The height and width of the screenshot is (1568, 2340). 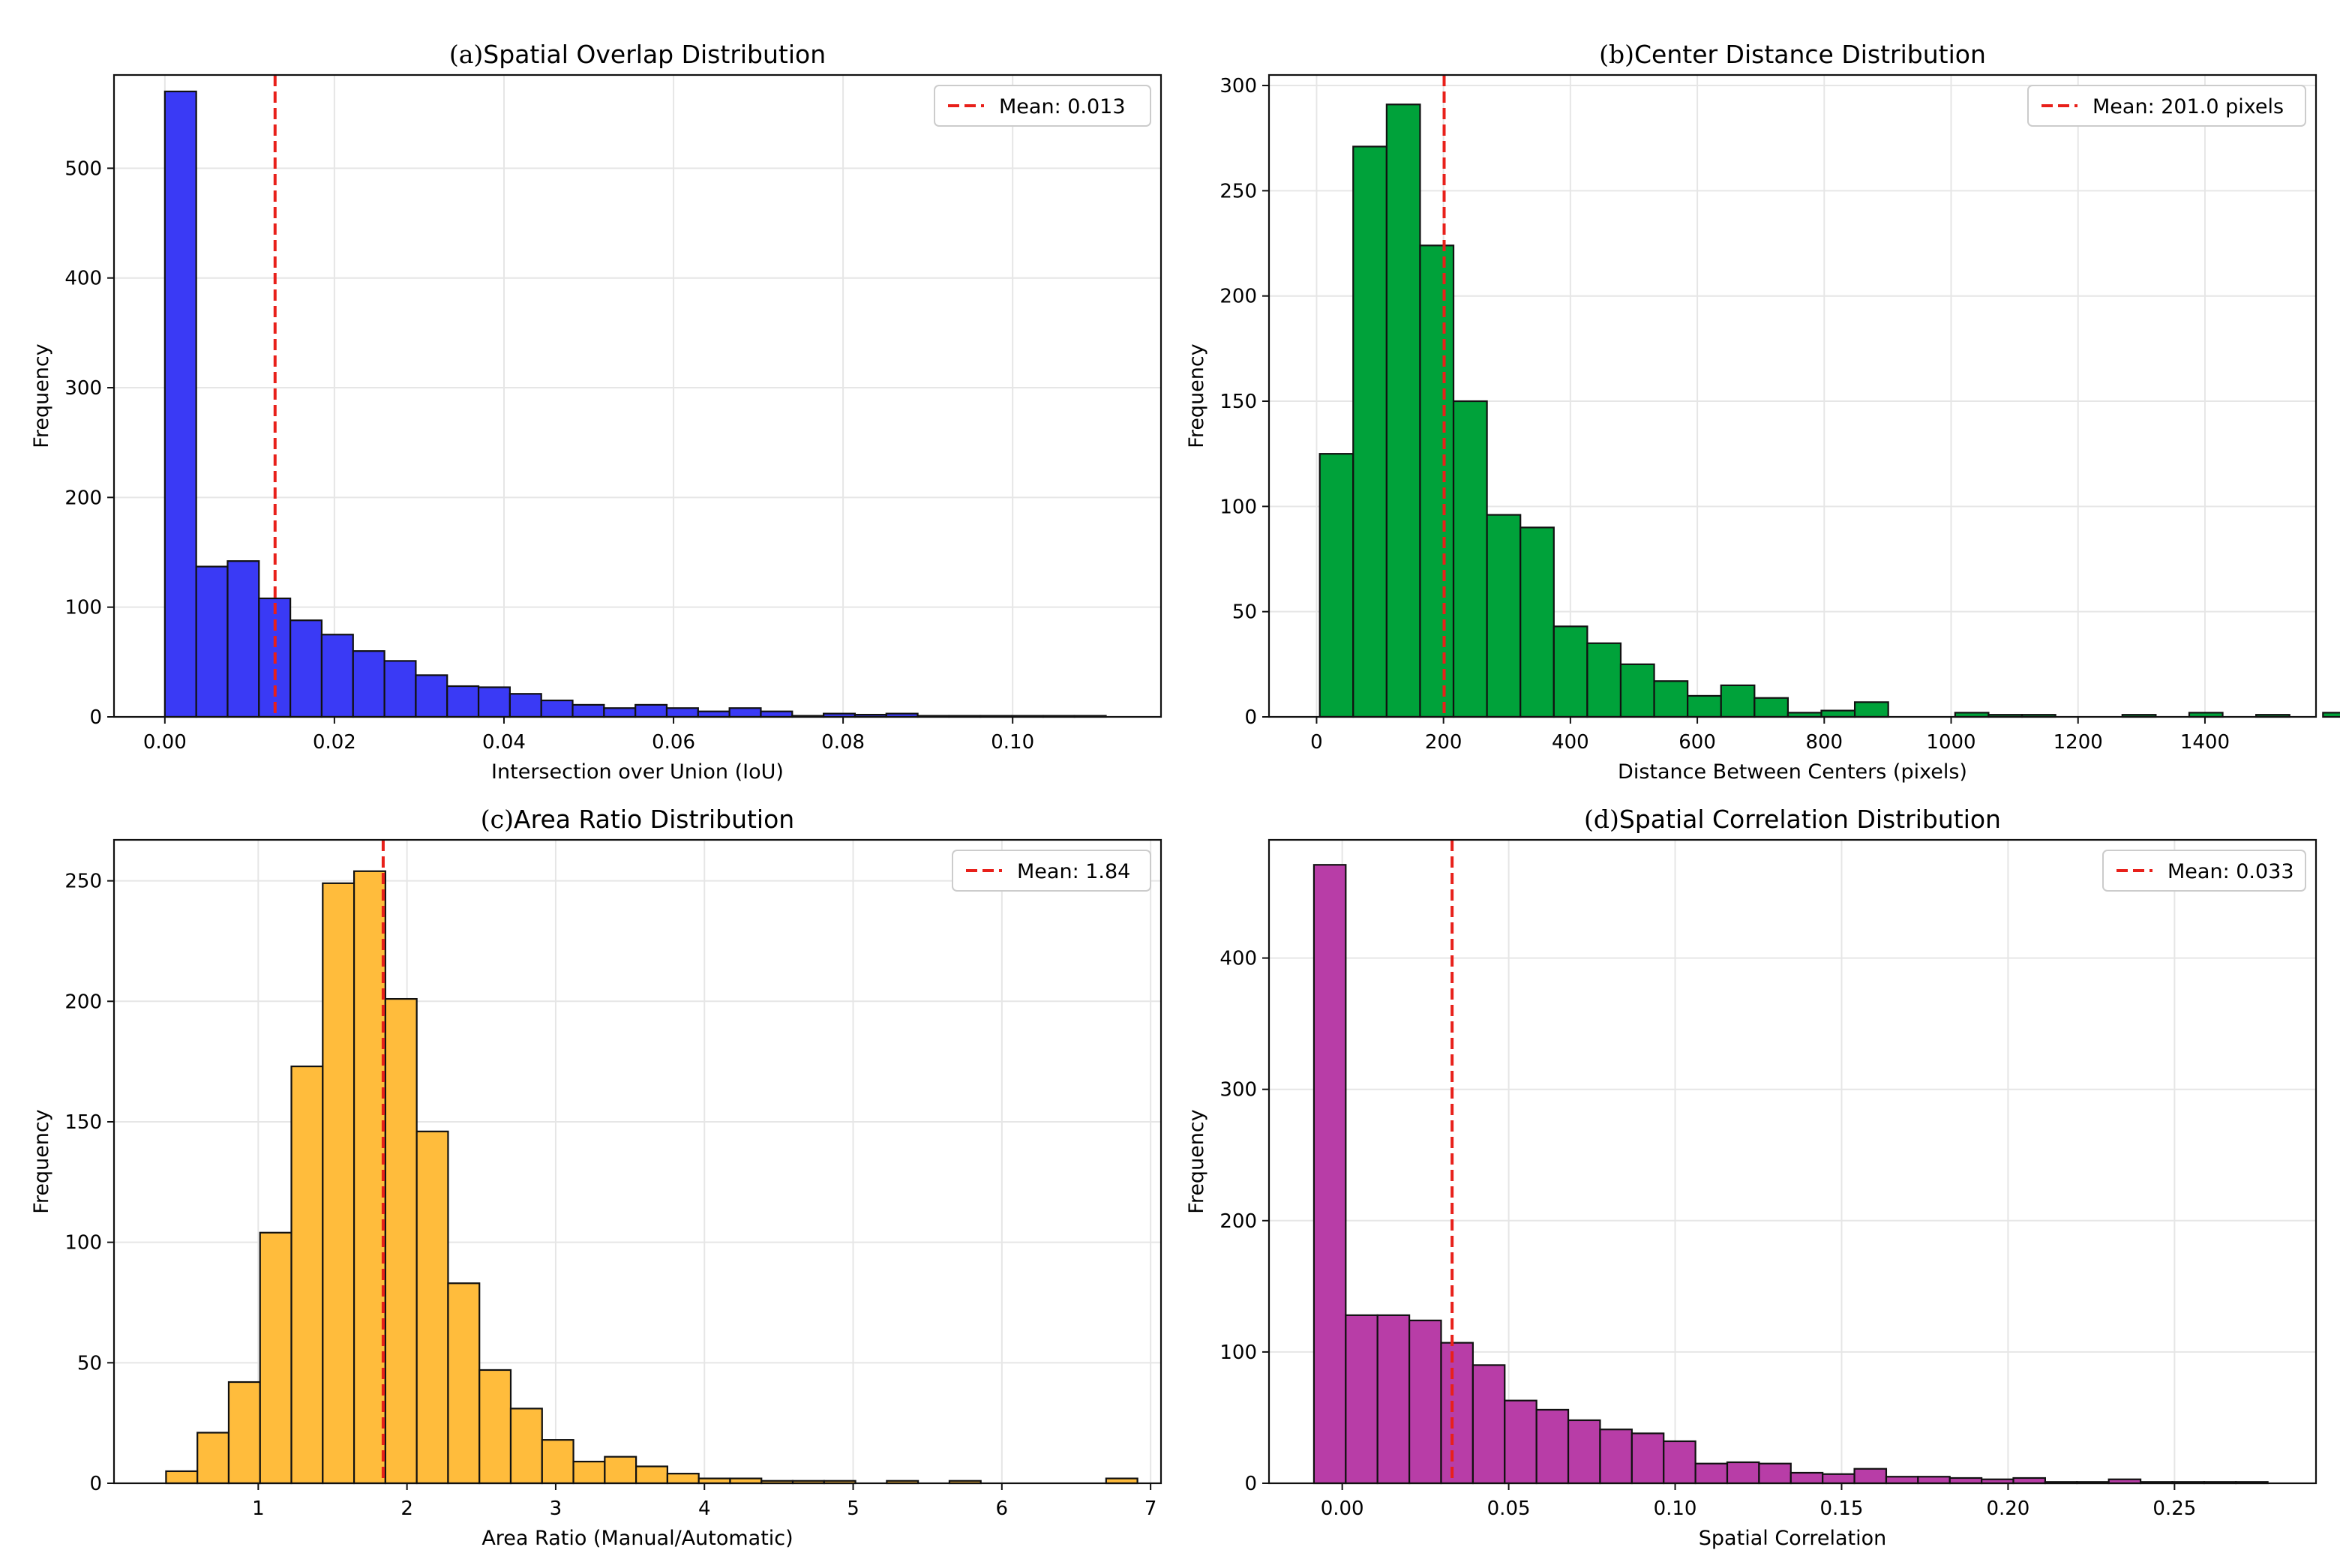 What do you see at coordinates (1342, 1509) in the screenshot?
I see `x-tick-label: 0.00` at bounding box center [1342, 1509].